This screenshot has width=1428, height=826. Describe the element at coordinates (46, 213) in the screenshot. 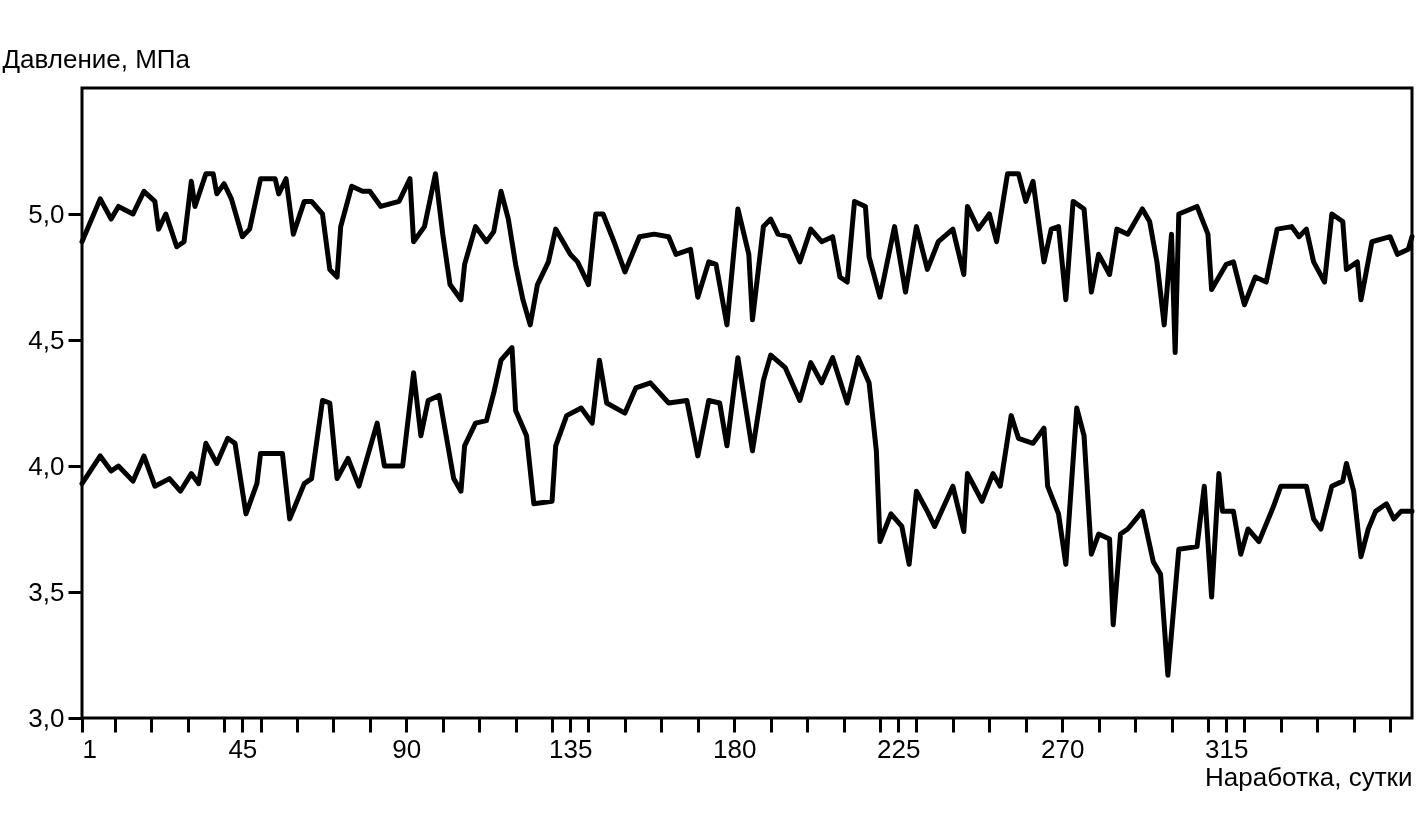

I see `y-tick-label: 5,0` at that location.